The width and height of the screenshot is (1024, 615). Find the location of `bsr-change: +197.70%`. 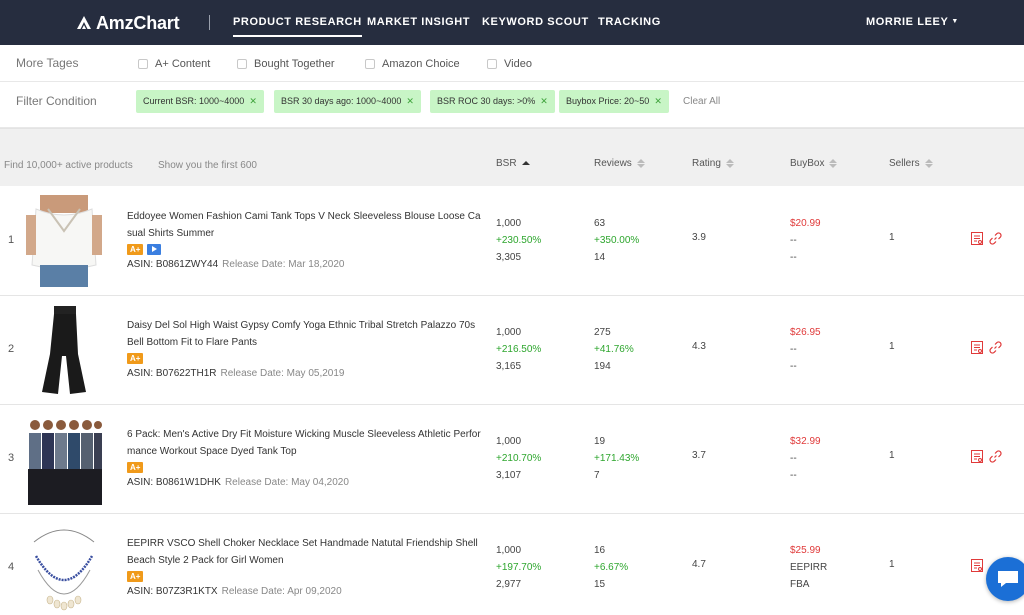

bsr-change: +197.70% is located at coordinates (519, 567).